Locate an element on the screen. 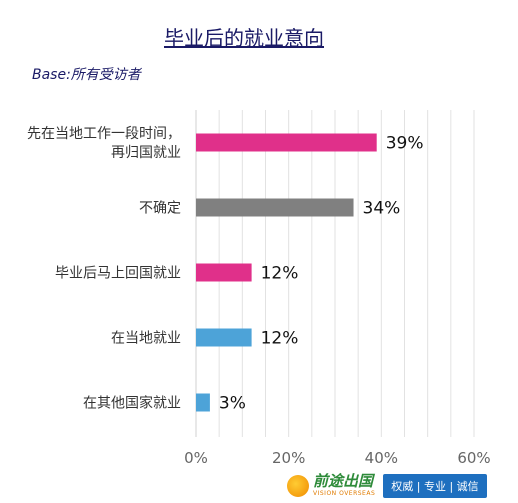 Image resolution: width=518 pixels, height=503 pixels. chart-subtitle: Base:所有受访者 is located at coordinates (86, 75).